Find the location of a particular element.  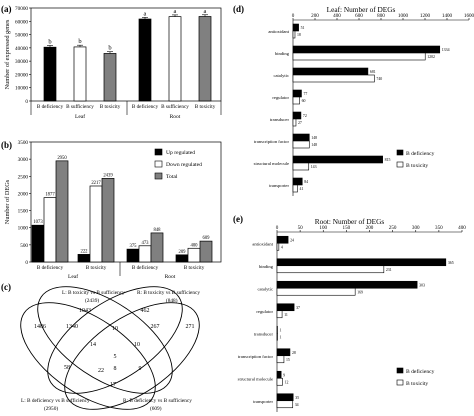

x-tick-label: 400 is located at coordinates (337, 16).